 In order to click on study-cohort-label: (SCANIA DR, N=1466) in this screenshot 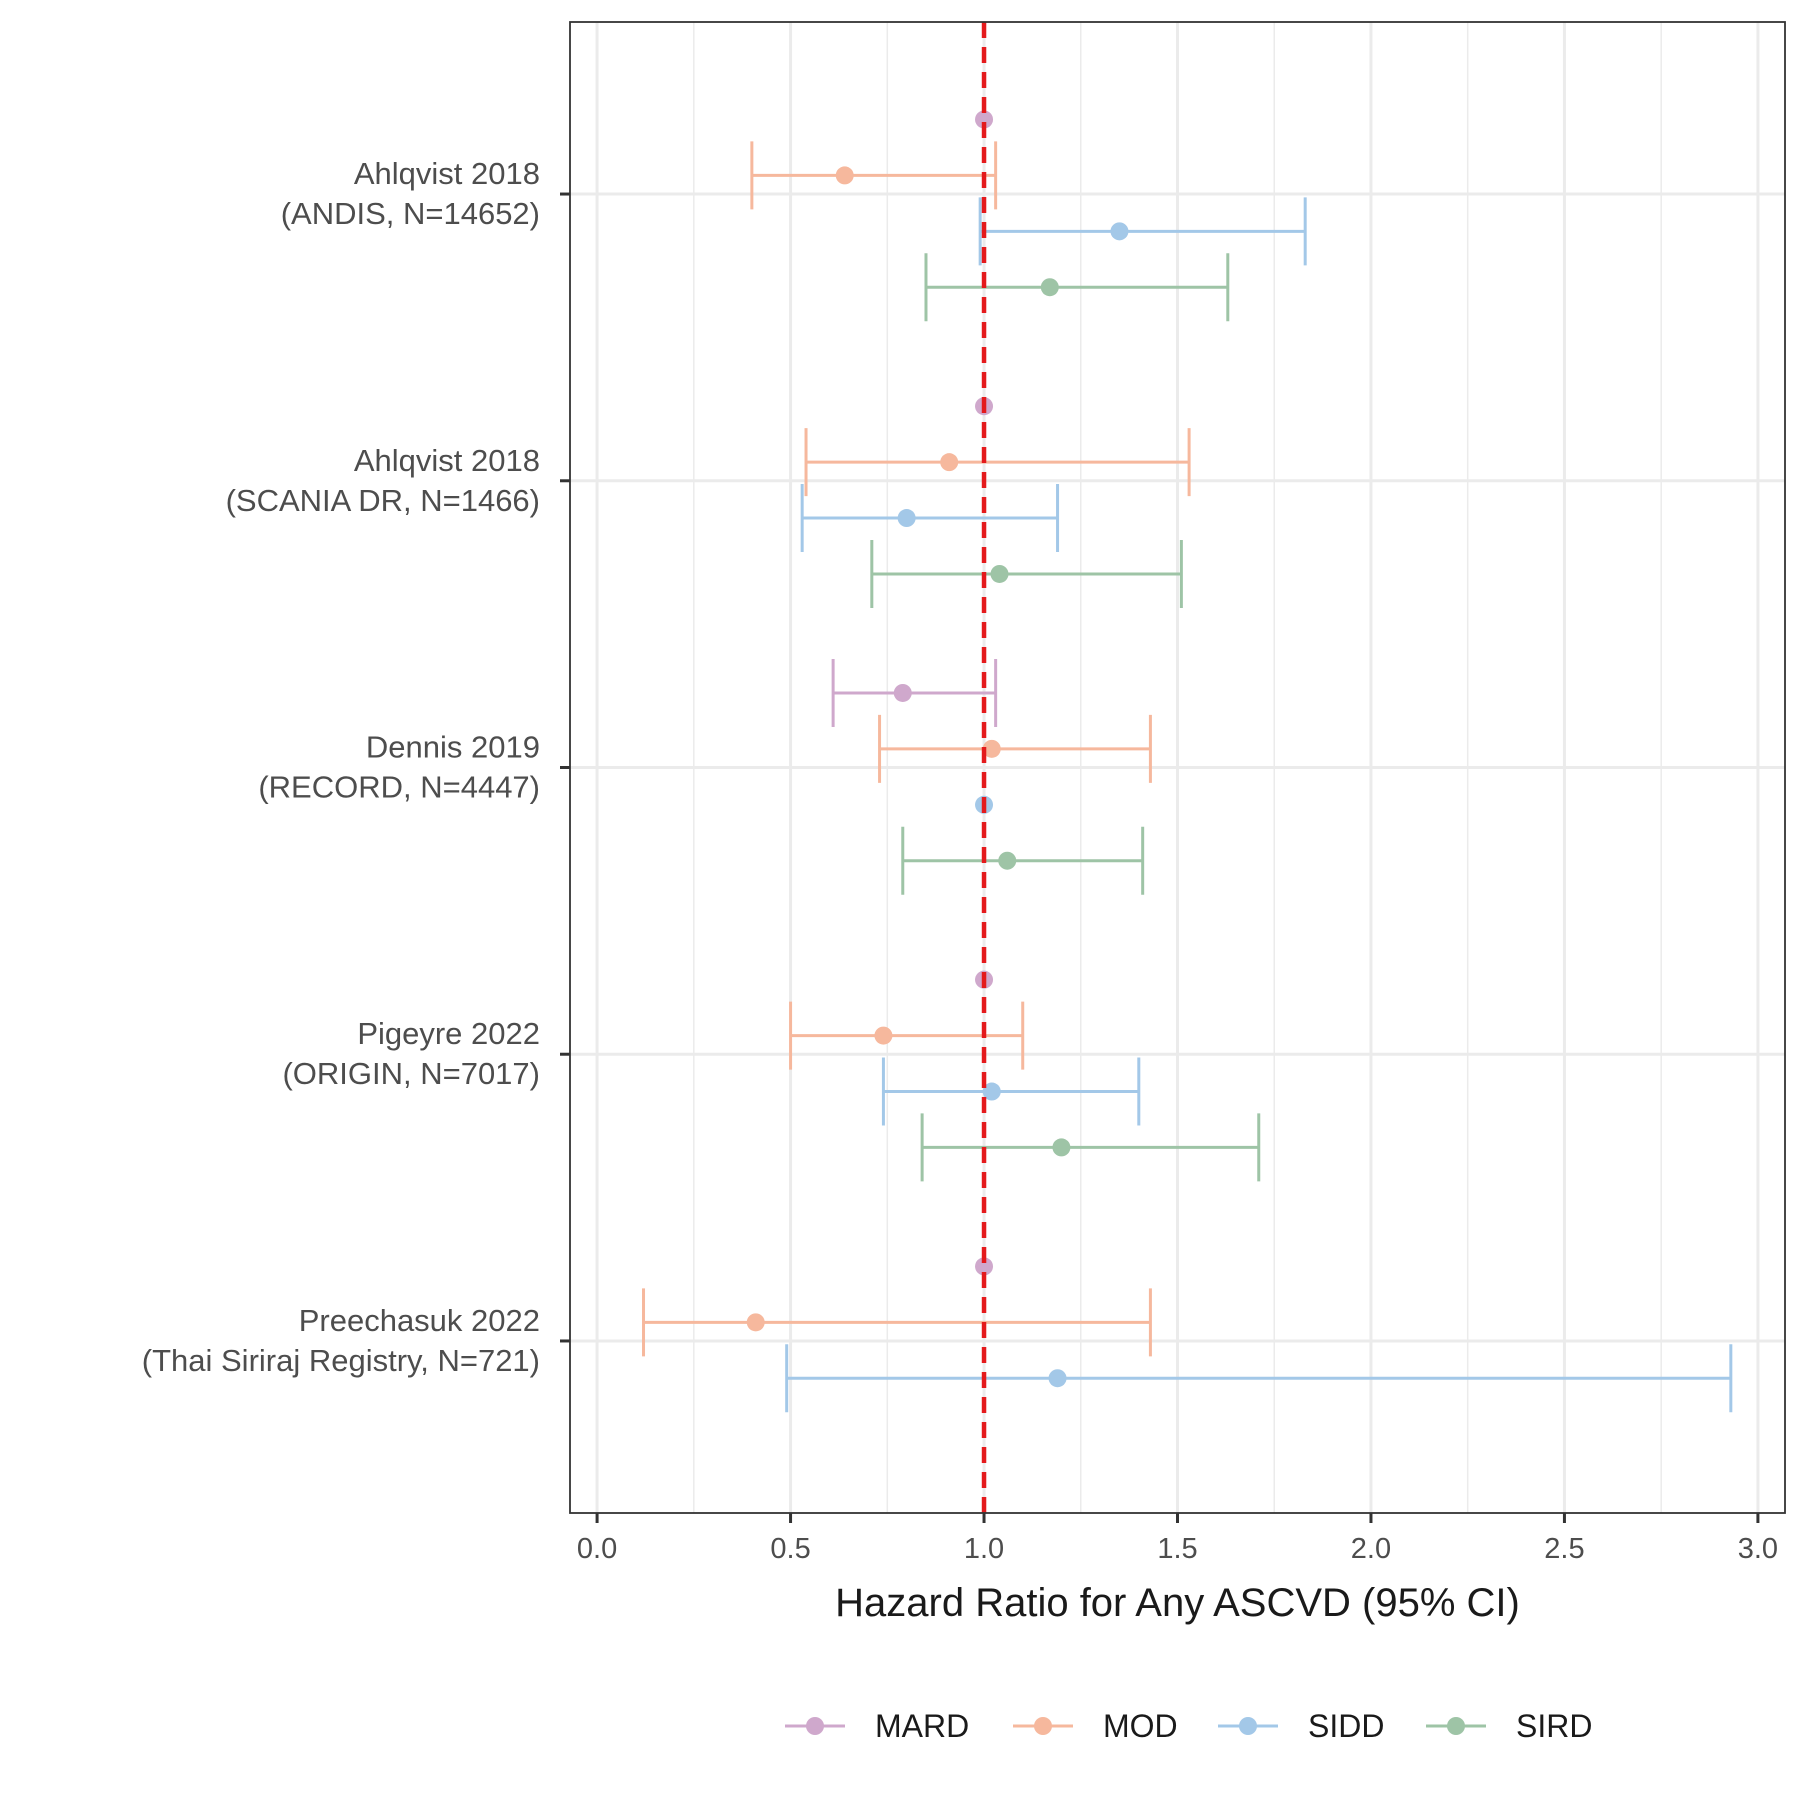, I will do `click(383, 500)`.